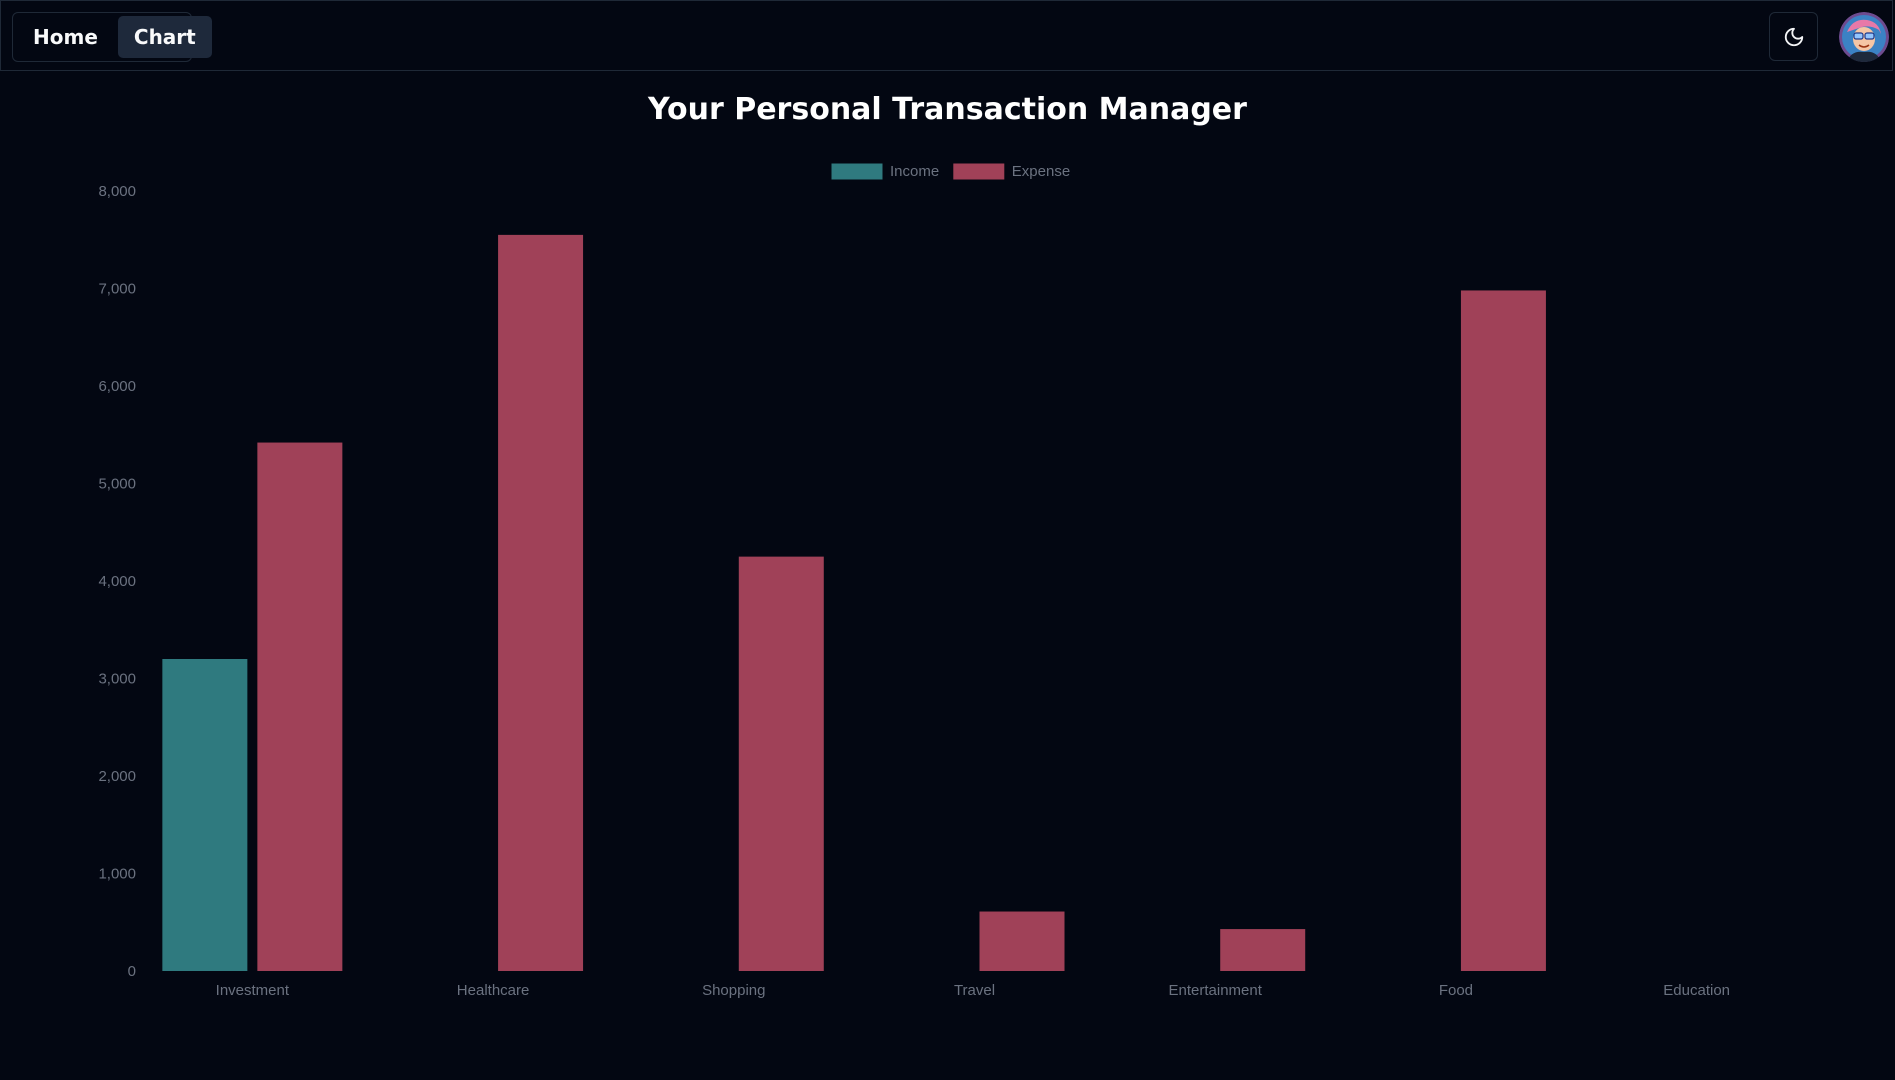  I want to click on x-tick-label: Entertainment, so click(1216, 990).